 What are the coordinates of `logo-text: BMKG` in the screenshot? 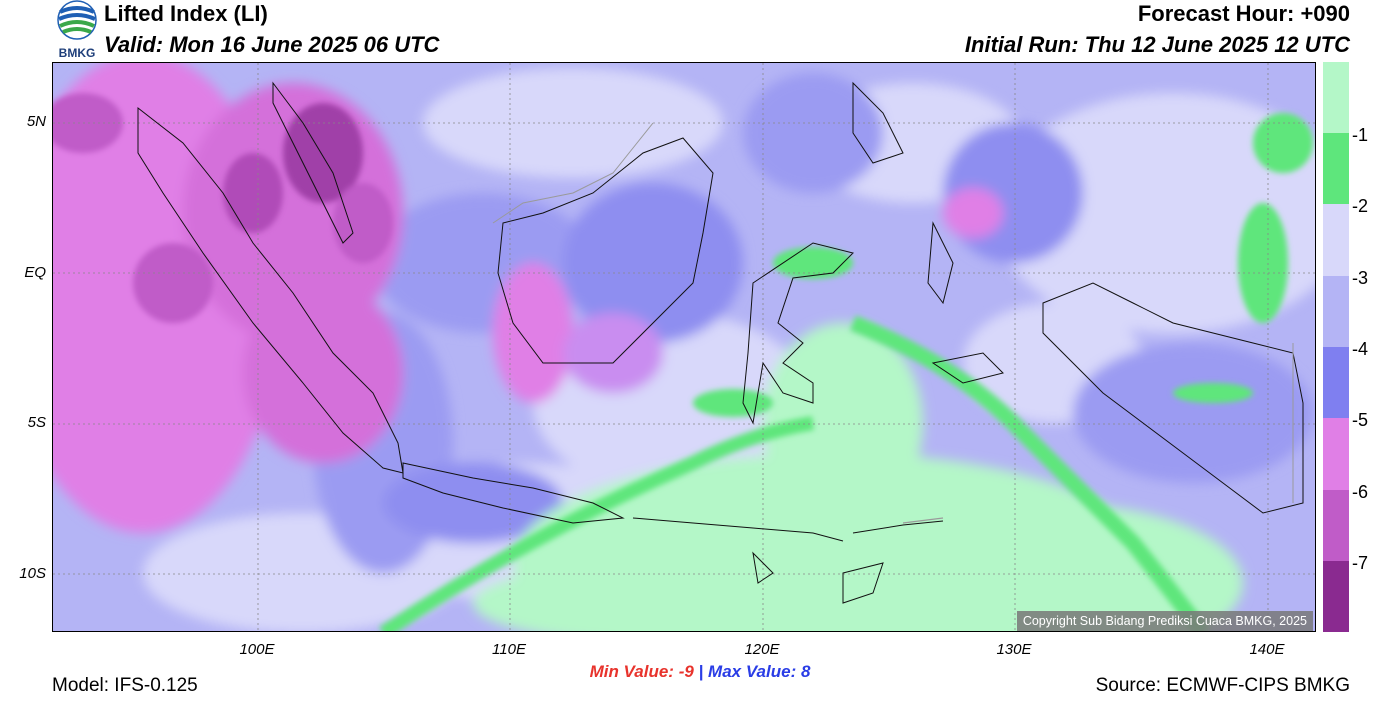 It's located at (77, 53).